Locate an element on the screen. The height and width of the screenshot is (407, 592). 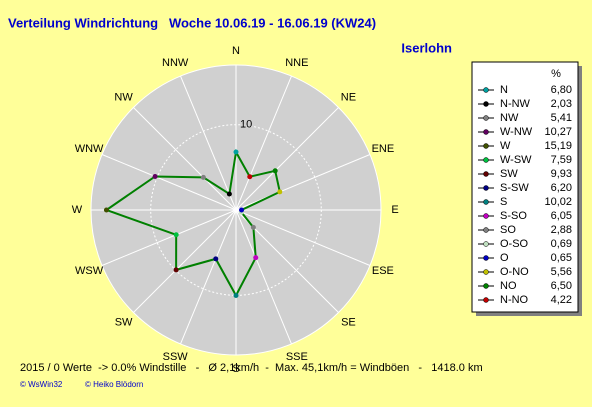
legend-value: 9,93 is located at coordinates (561, 174).